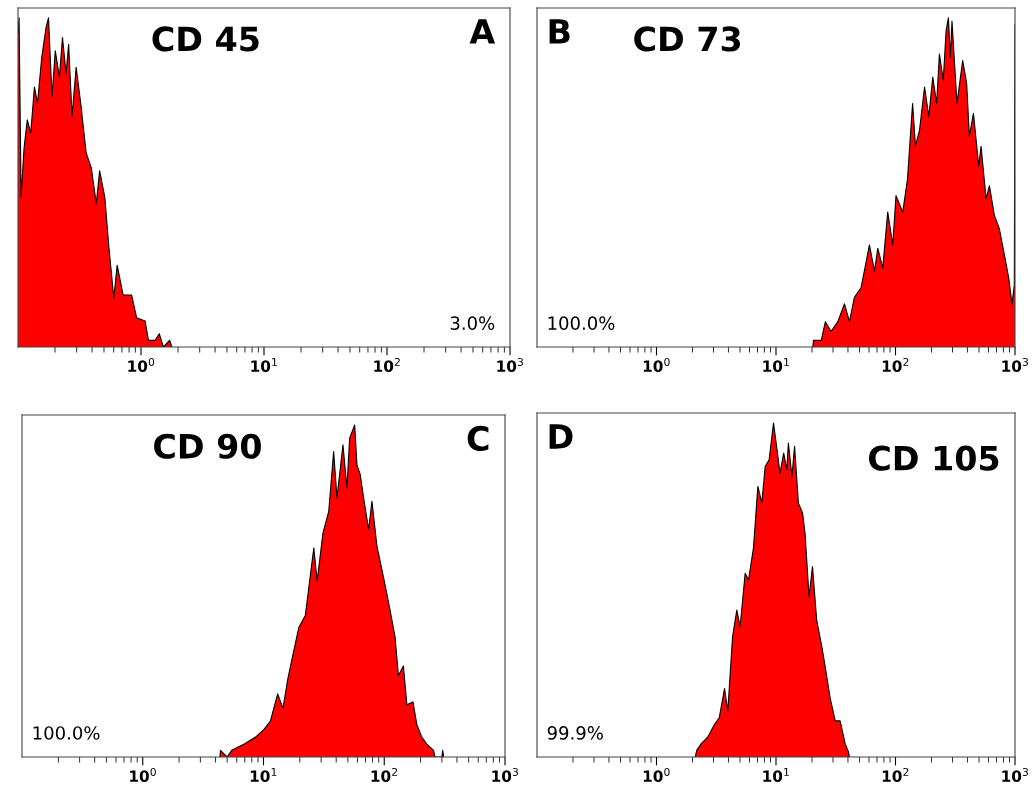  What do you see at coordinates (575, 733) in the screenshot?
I see `annotation: 99.9%` at bounding box center [575, 733].